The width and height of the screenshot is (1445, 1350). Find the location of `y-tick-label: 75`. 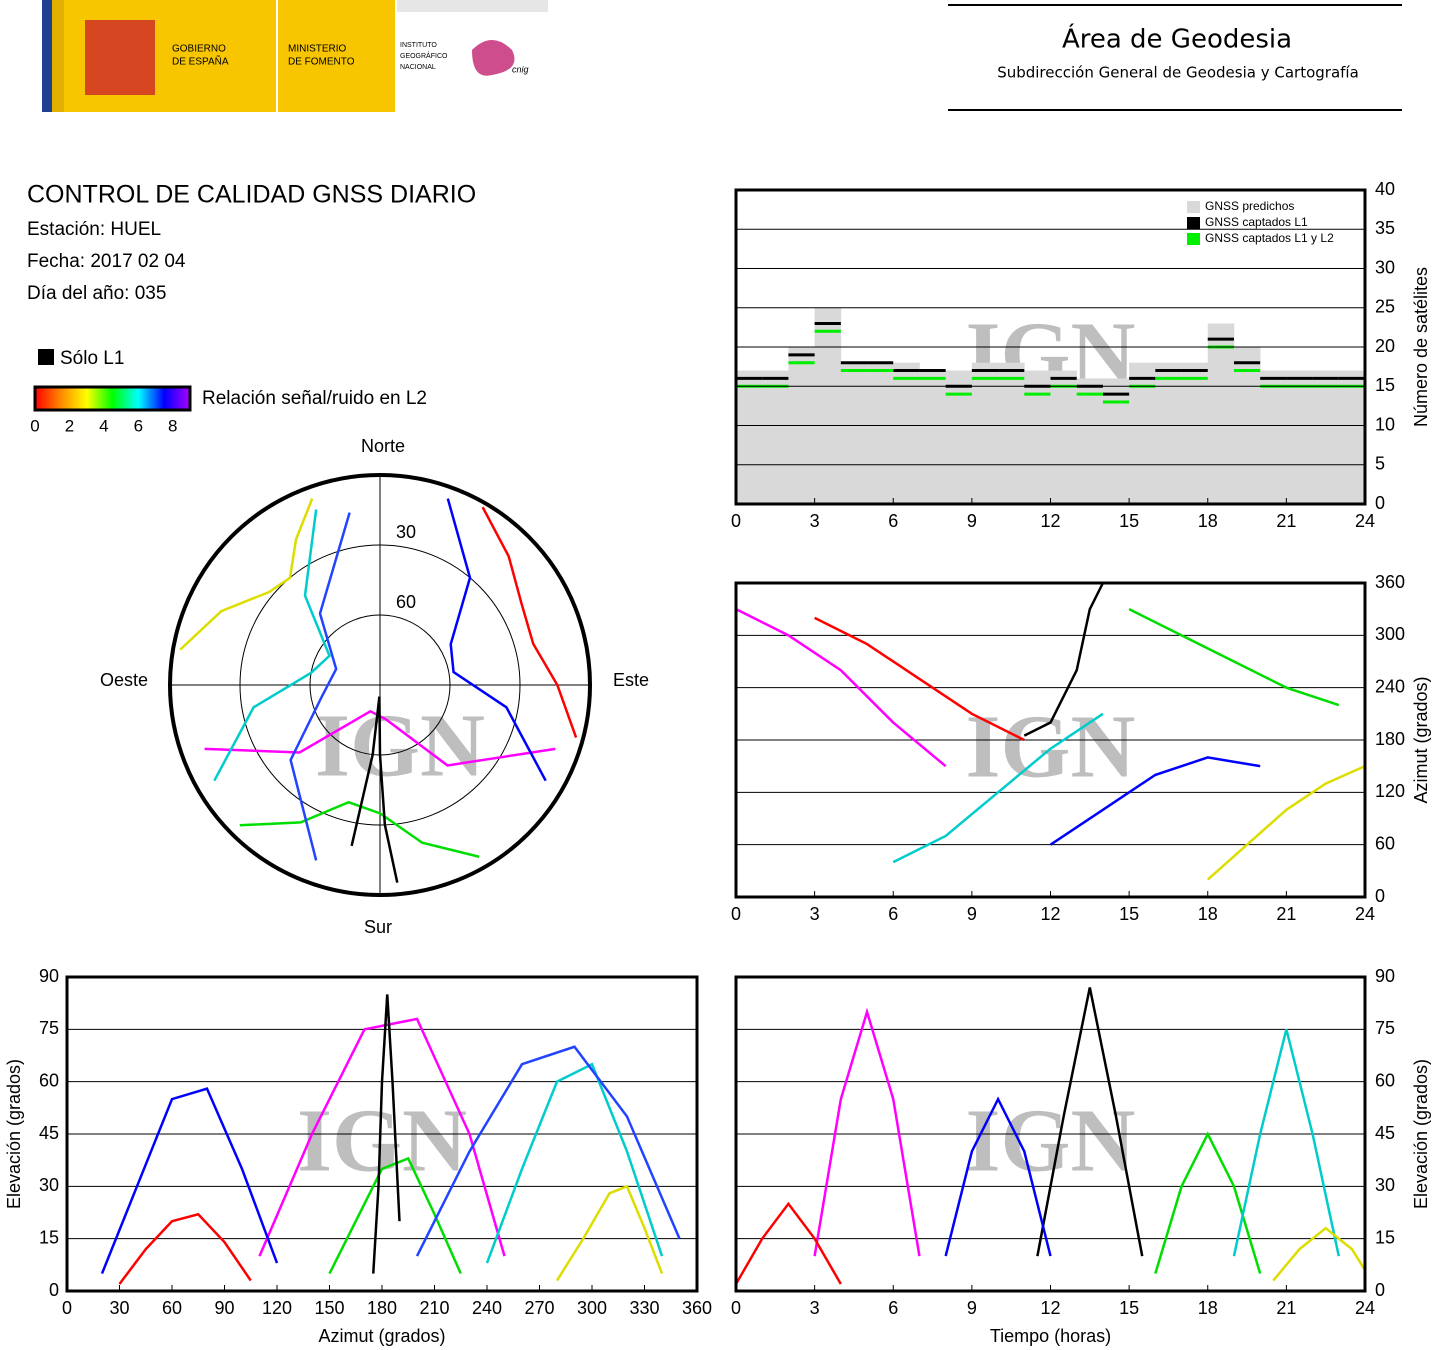

y-tick-label: 75 is located at coordinates (1385, 1028).